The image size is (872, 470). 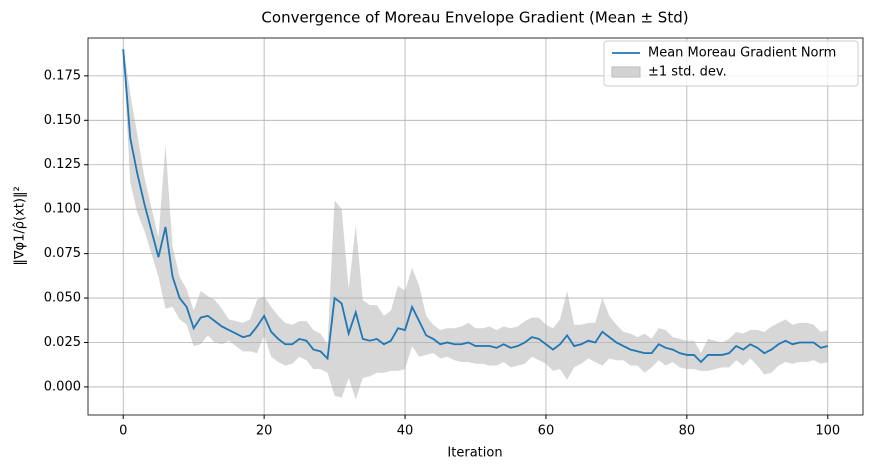 I want to click on legend-label: ±1 std. dev., so click(x=687, y=72).